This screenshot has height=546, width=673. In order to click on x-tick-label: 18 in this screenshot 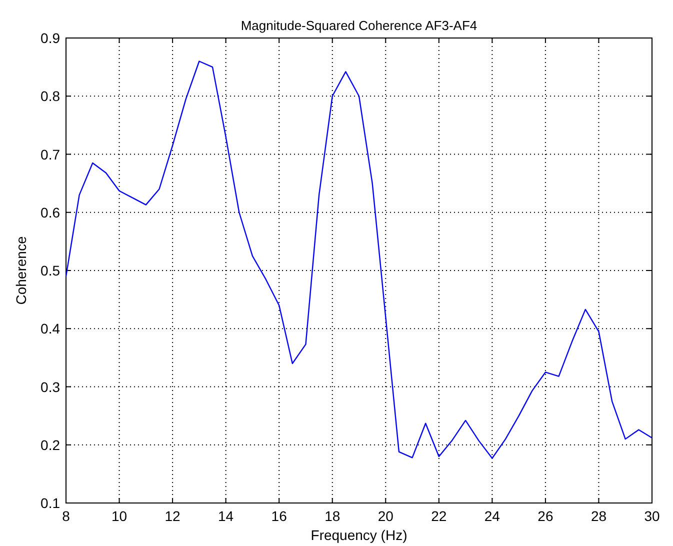, I will do `click(332, 516)`.